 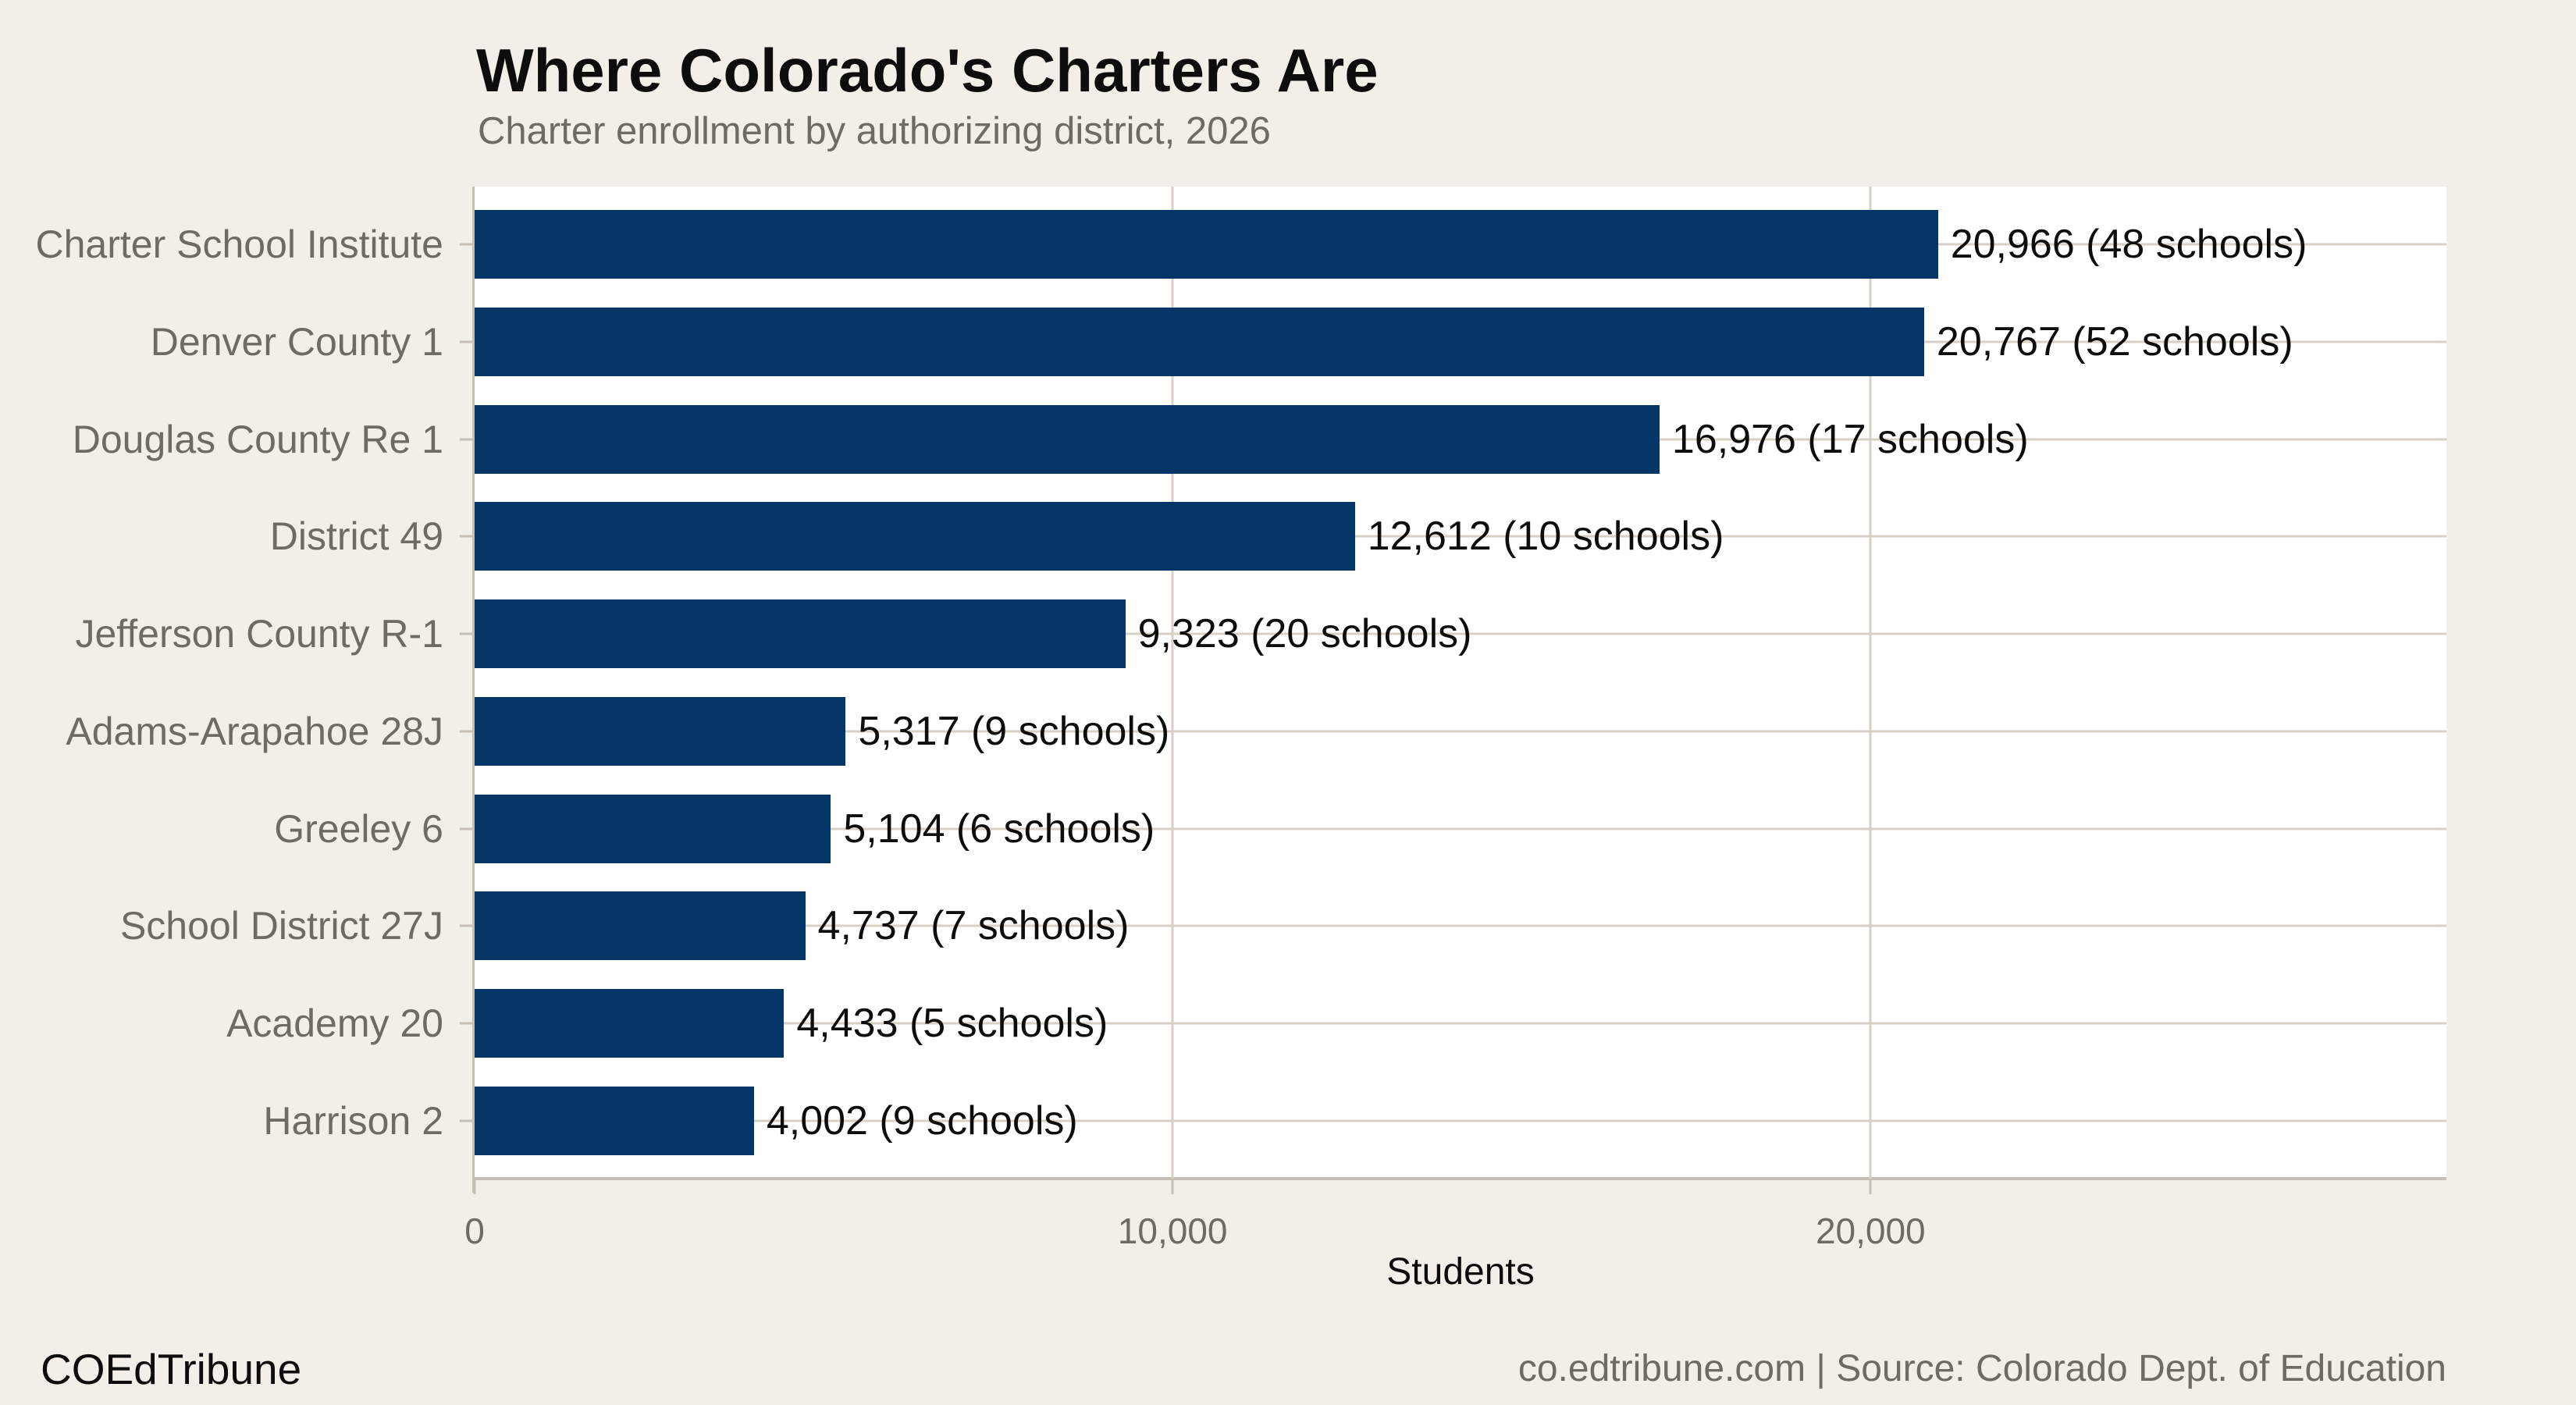 What do you see at coordinates (259, 634) in the screenshot?
I see `category-label: Jefferson County R-1` at bounding box center [259, 634].